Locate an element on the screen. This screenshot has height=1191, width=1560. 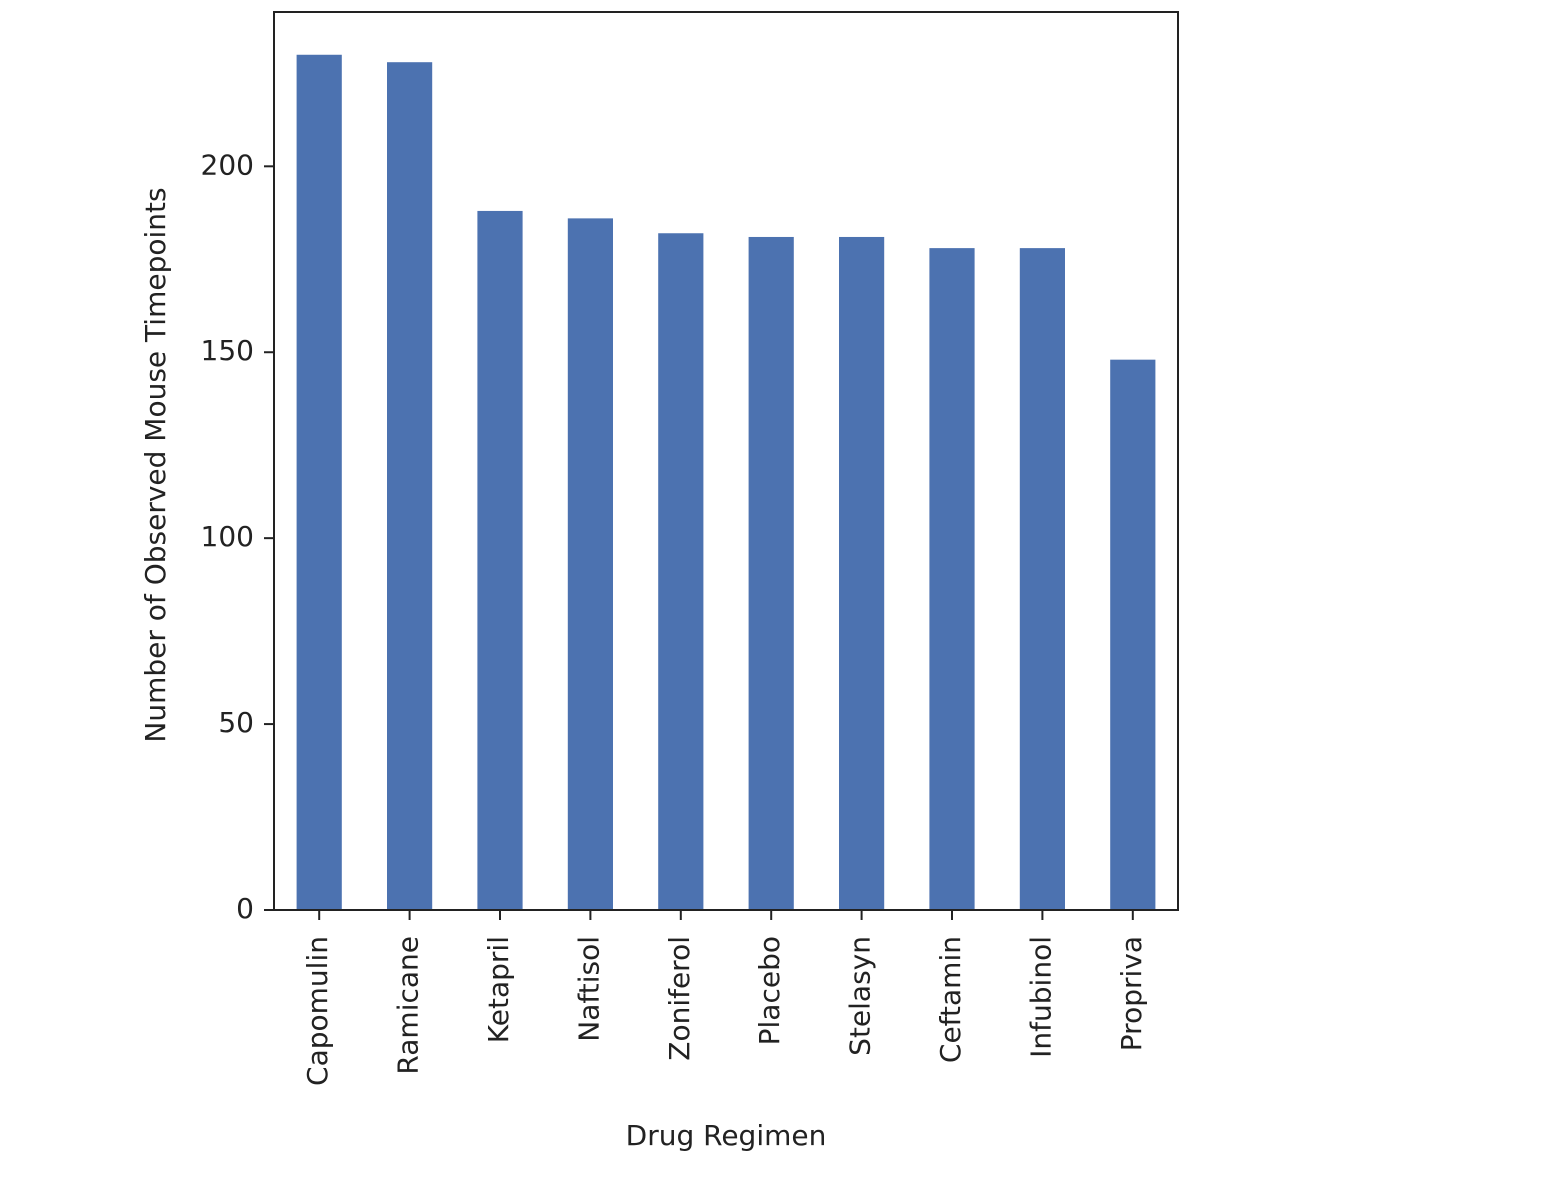
x-axis-label: Drug Regimen is located at coordinates (726, 1135).